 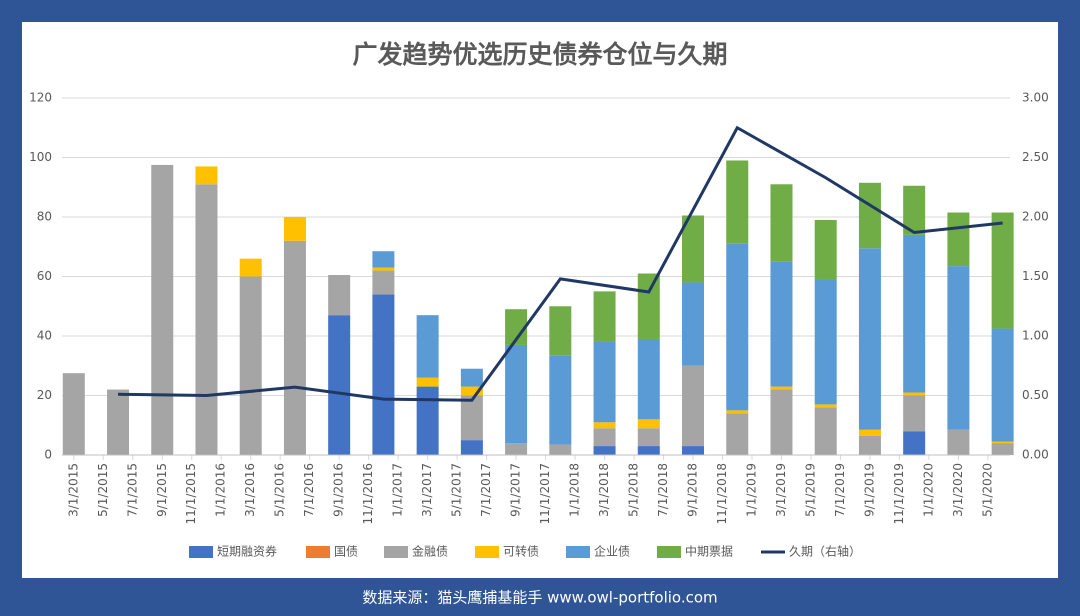 I want to click on x-tick-label: 7/1/2016, so click(x=309, y=490).